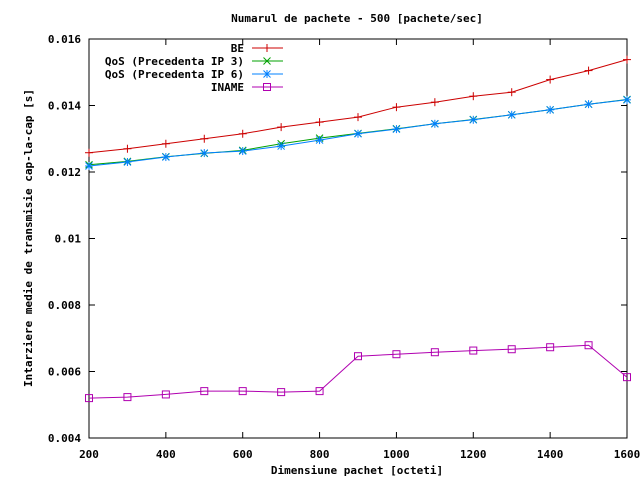 The height and width of the screenshot is (480, 640). What do you see at coordinates (247, 87) in the screenshot?
I see `legend-entry: INAME` at bounding box center [247, 87].